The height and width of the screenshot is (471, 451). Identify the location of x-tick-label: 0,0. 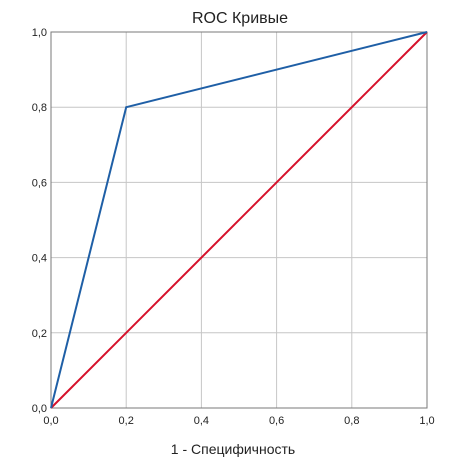
(50, 421).